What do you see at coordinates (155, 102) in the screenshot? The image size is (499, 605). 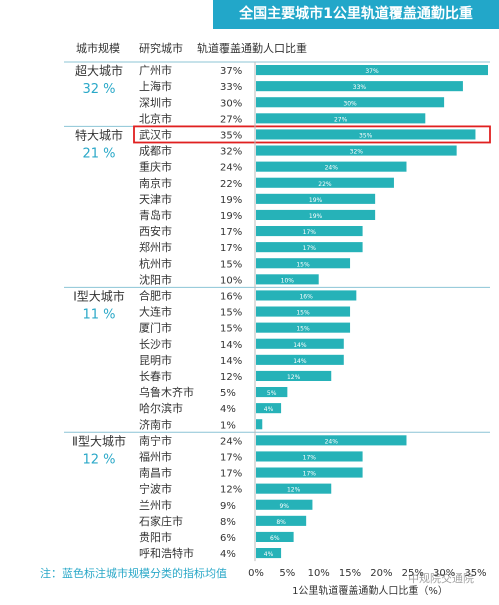 I see `city-label: 深圳市` at bounding box center [155, 102].